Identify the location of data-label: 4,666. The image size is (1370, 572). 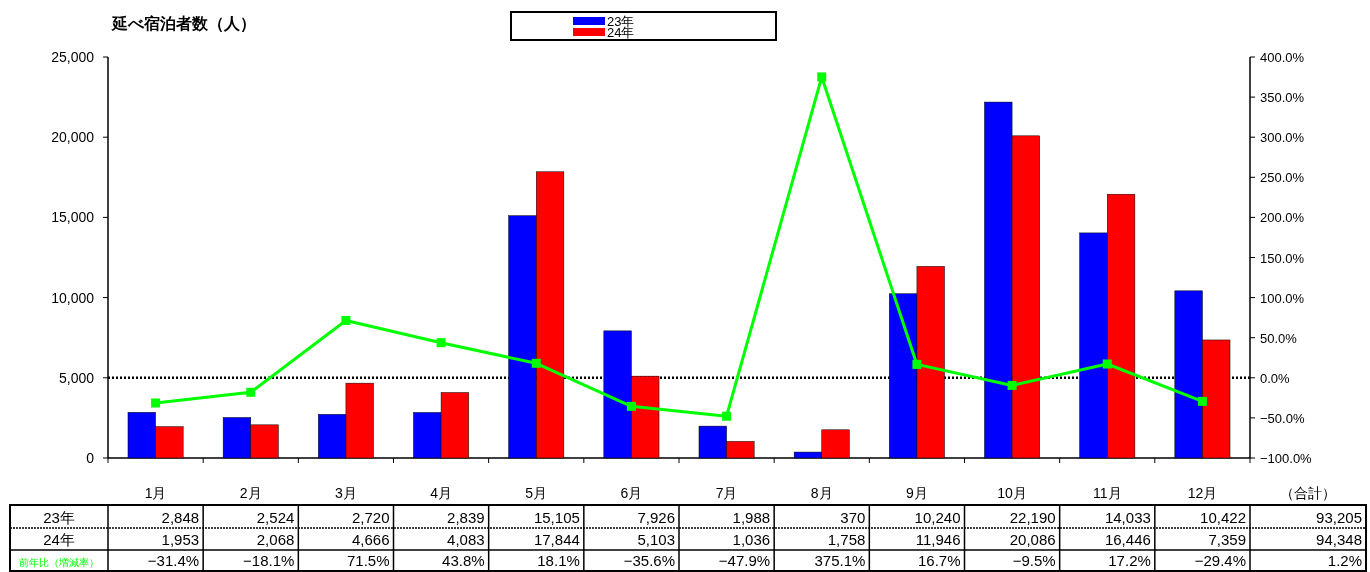
(370, 539).